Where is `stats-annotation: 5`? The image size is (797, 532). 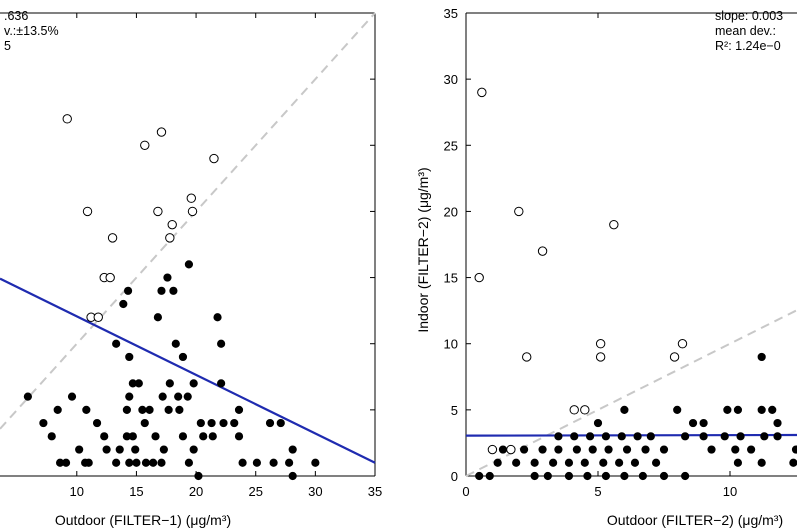
stats-annotation: 5 is located at coordinates (7, 46).